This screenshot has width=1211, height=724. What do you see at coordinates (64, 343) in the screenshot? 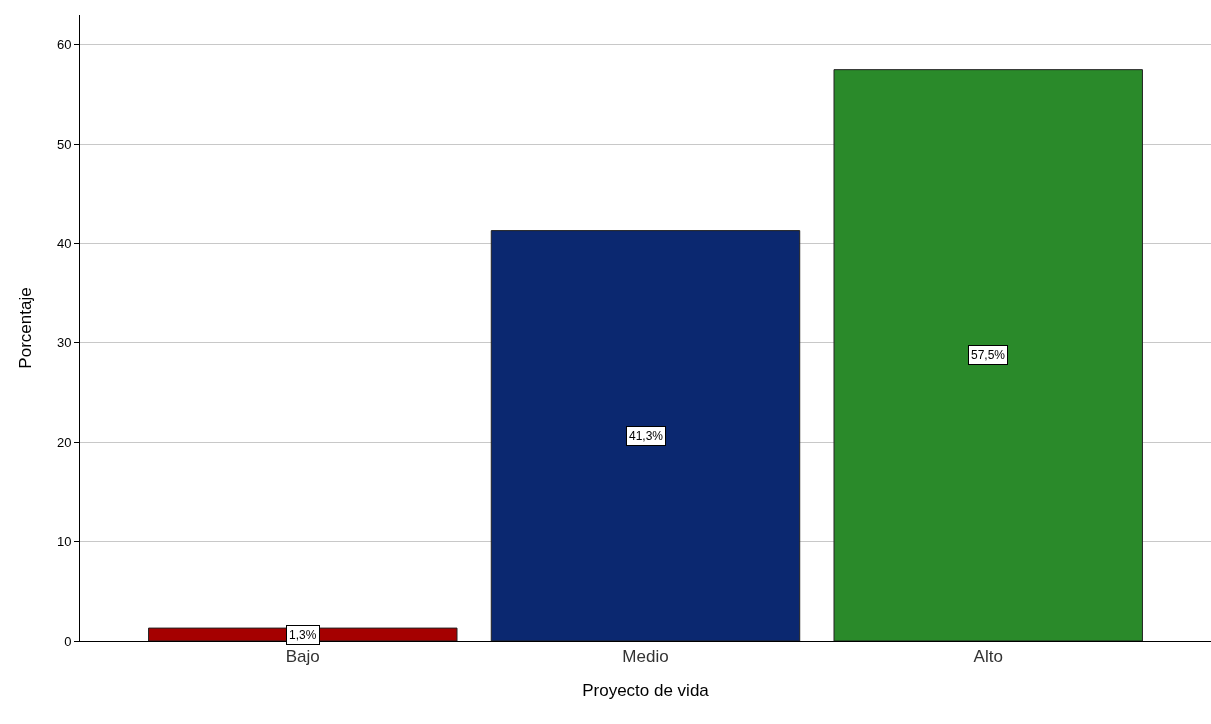
I see `y-tick-label: 30` at bounding box center [64, 343].